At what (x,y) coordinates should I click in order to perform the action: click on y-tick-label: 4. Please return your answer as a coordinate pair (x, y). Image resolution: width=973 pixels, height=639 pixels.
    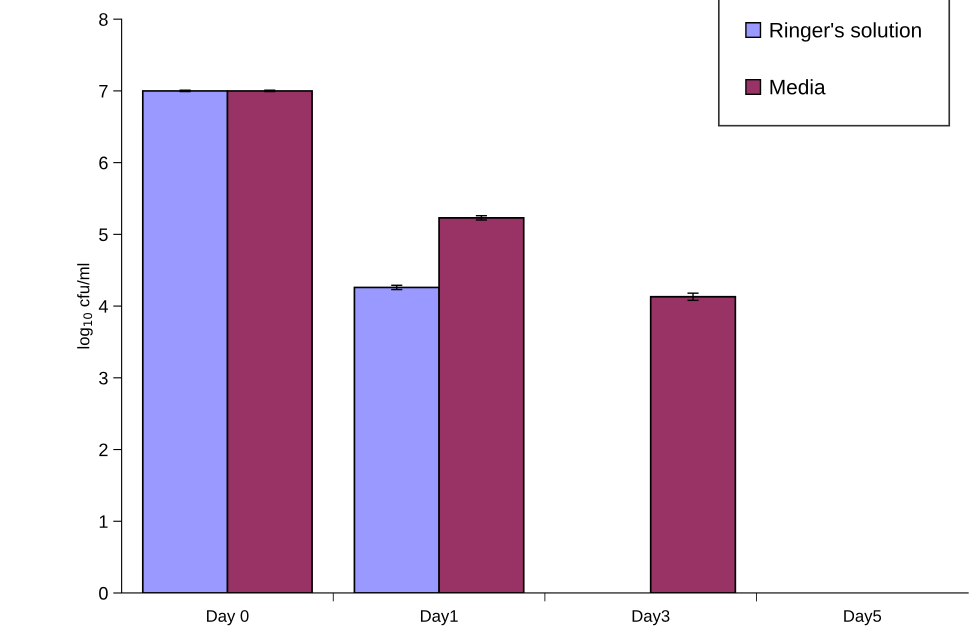
    Looking at the image, I should click on (103, 306).